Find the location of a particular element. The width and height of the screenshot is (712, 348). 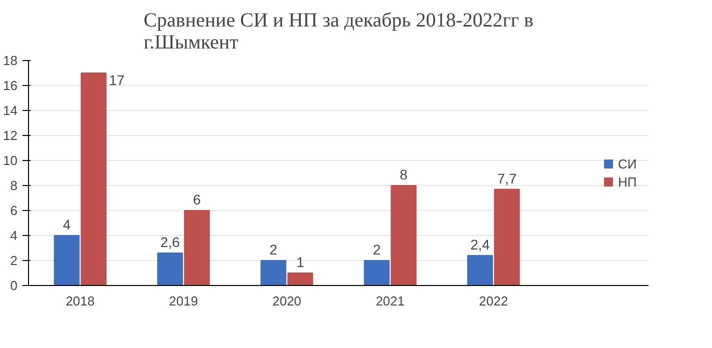

y-tick-label: 4 is located at coordinates (14, 235).